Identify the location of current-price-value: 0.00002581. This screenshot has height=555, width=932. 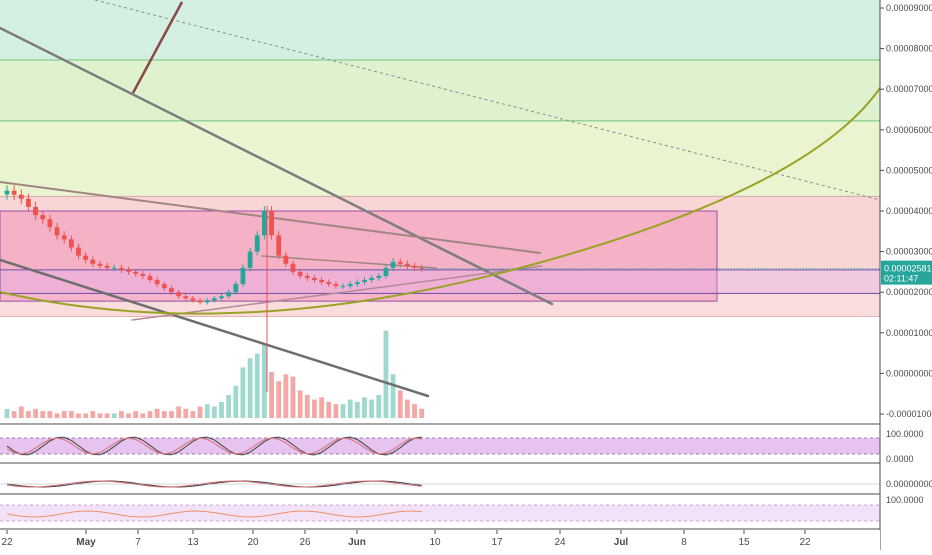
(908, 269).